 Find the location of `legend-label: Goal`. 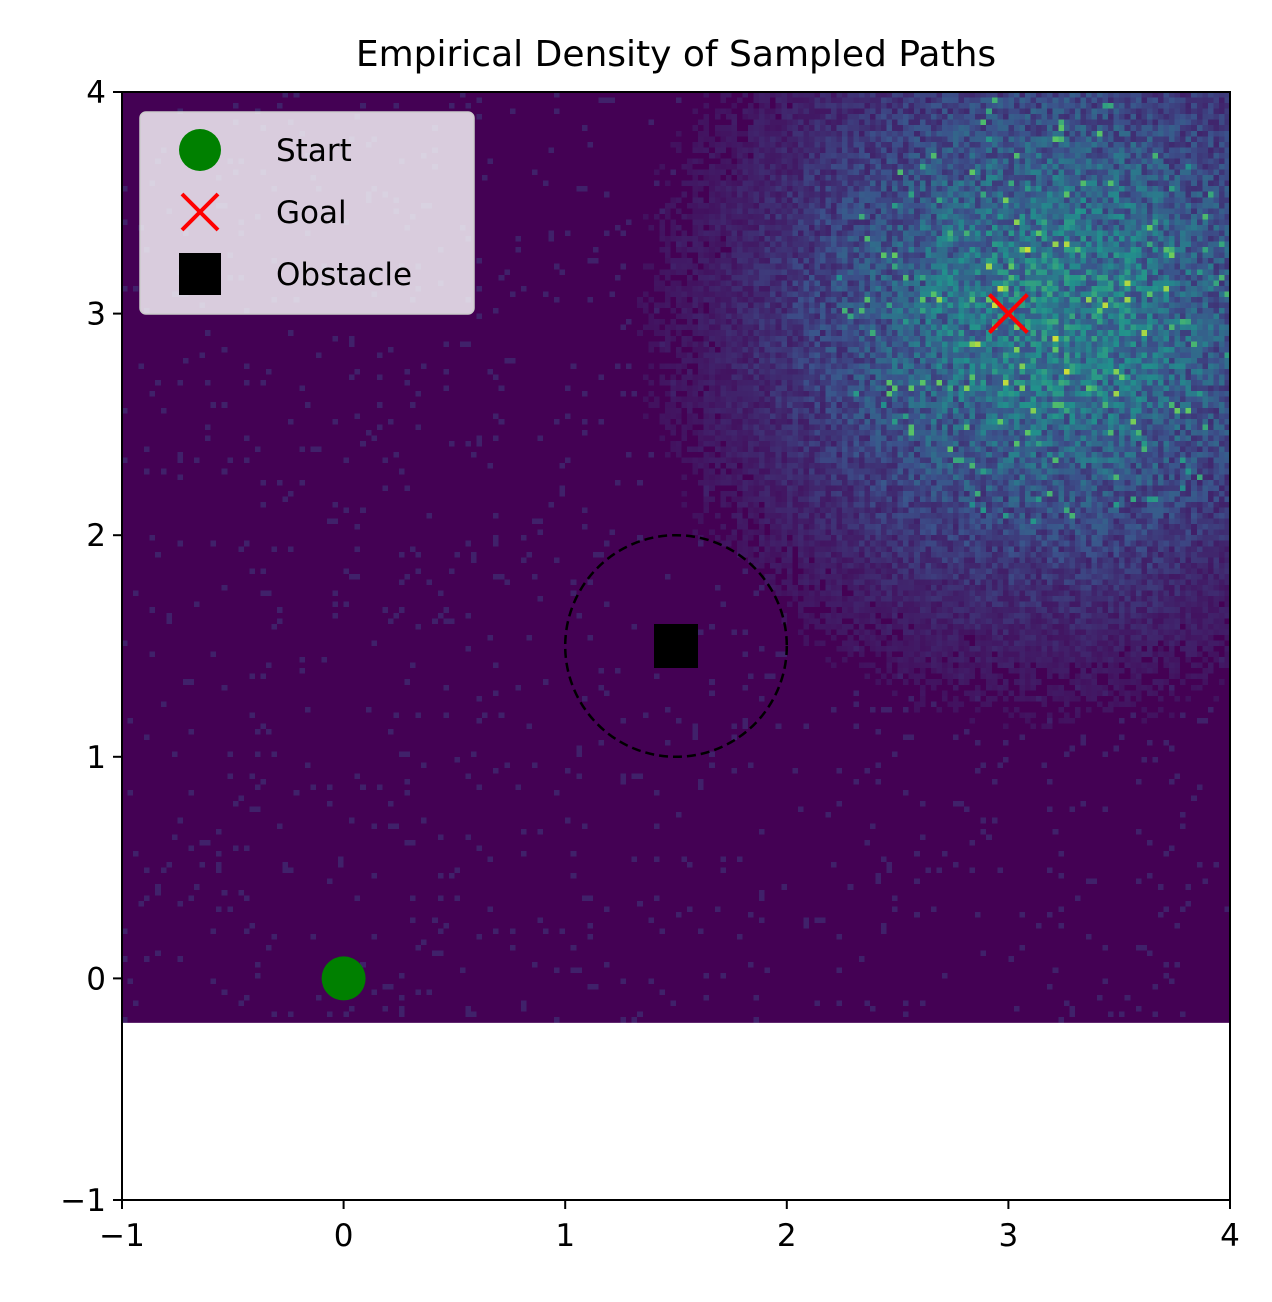

legend-label: Goal is located at coordinates (311, 213).